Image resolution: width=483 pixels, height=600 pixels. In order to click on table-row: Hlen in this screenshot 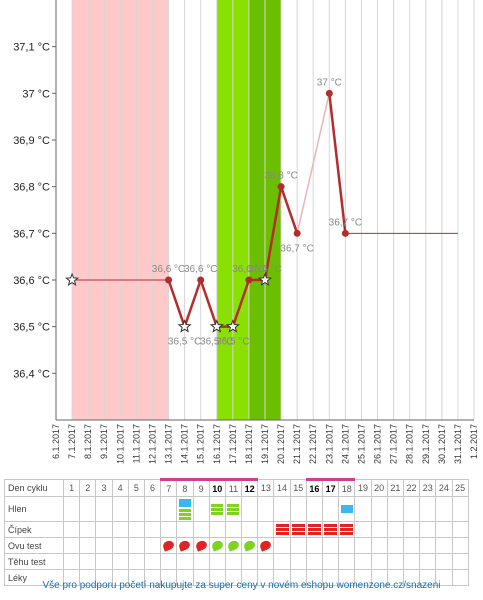, I will do `click(236, 509)`.